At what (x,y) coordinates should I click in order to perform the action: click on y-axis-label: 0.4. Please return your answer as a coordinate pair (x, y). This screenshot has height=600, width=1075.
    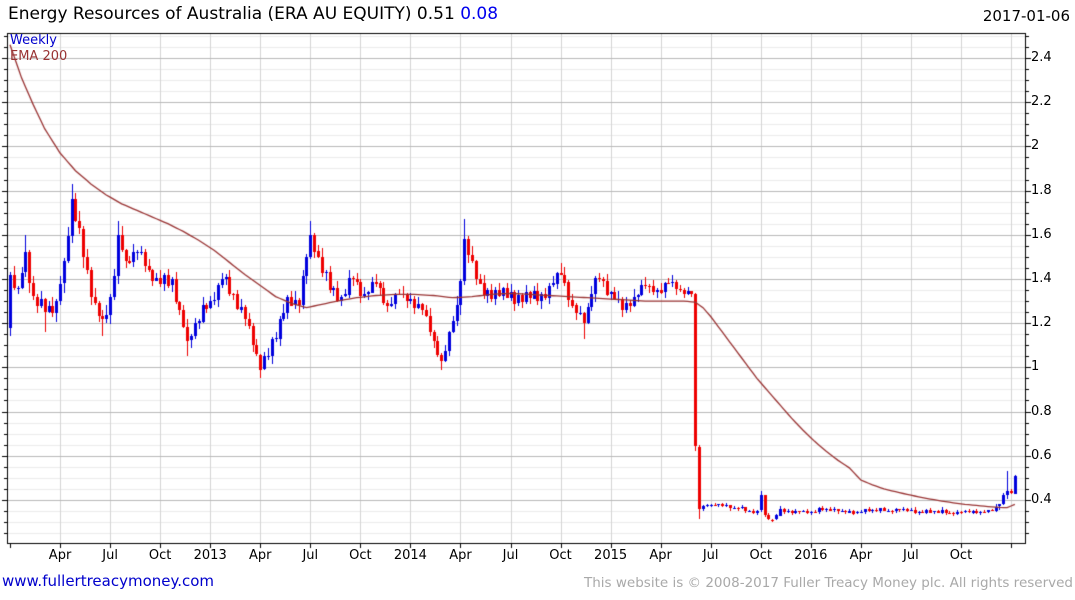
    Looking at the image, I should click on (1041, 499).